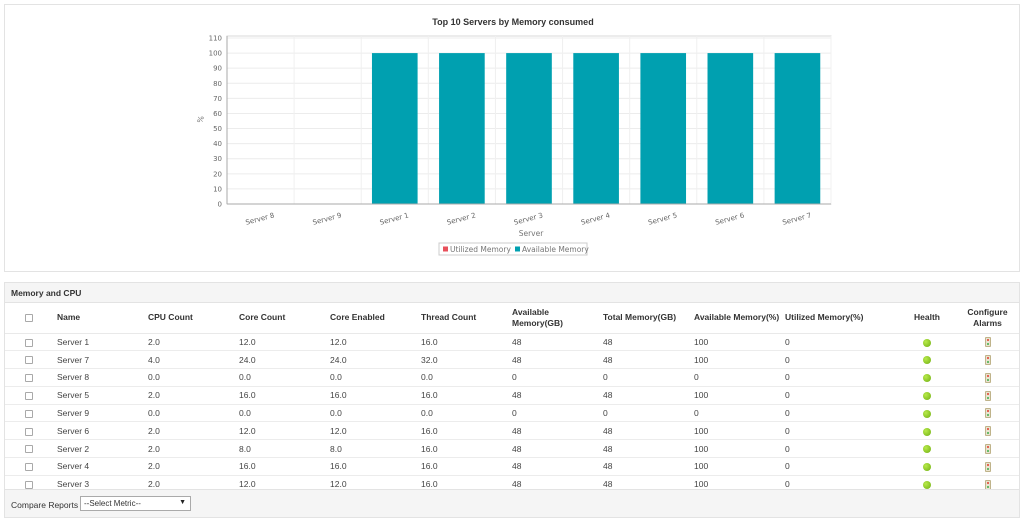 This screenshot has width=1024, height=521. I want to click on metric-select-value: --Select Metric--, so click(112, 503).